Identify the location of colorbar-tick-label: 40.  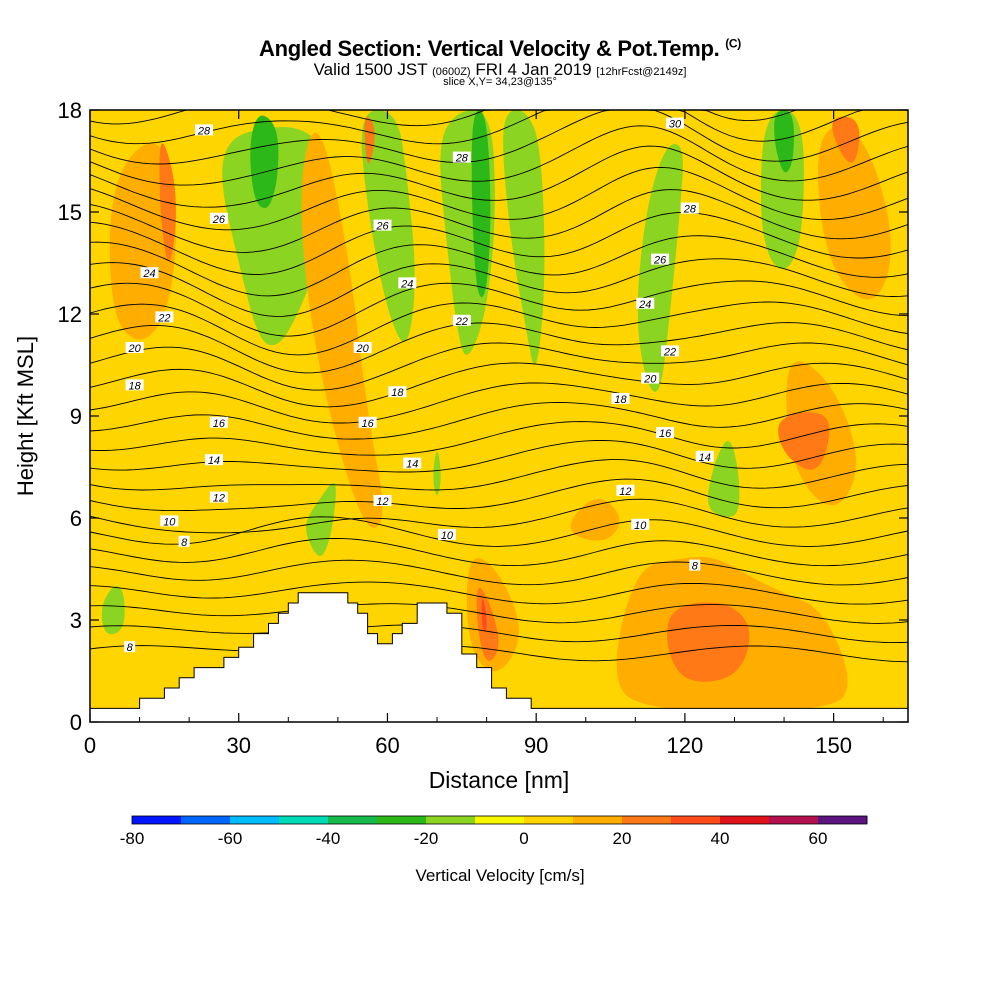
(720, 838).